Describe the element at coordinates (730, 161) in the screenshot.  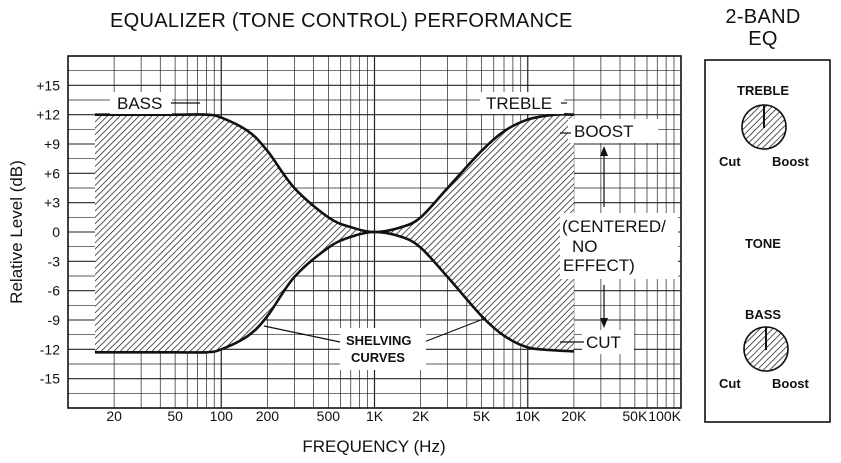
I see `treble-cut-label: Cut` at that location.